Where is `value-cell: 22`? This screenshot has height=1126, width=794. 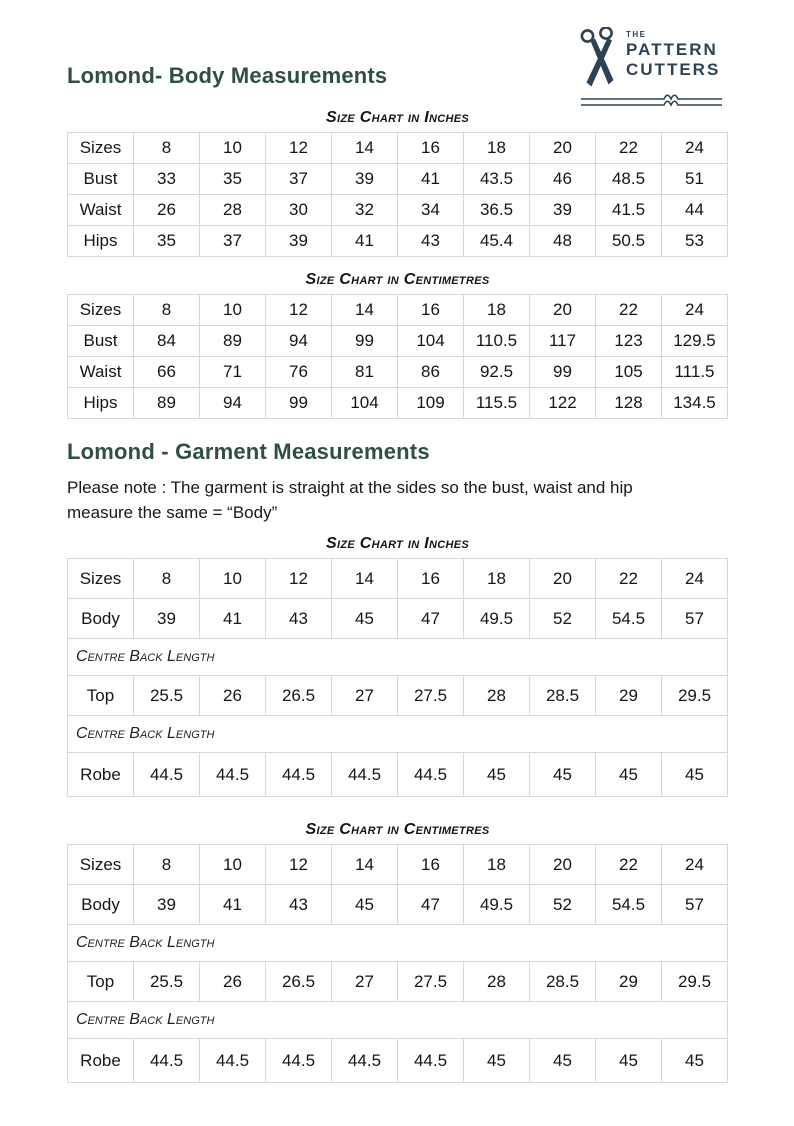 value-cell: 22 is located at coordinates (628, 310).